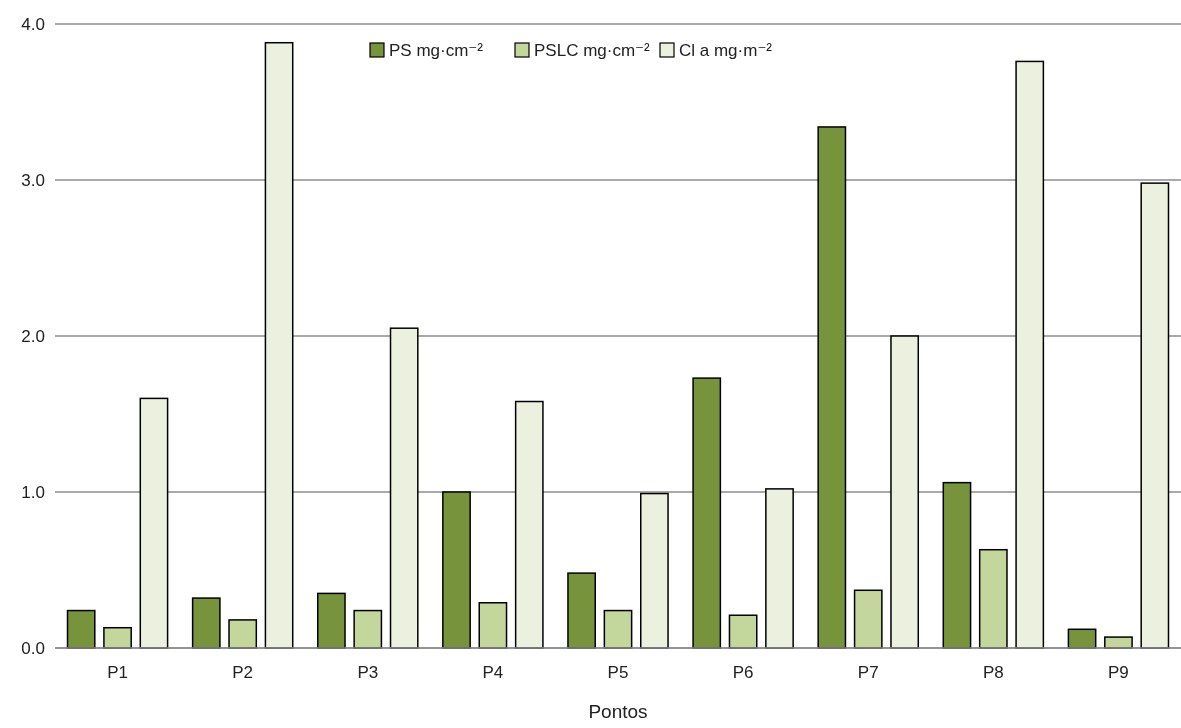  I want to click on x-tick-label: P6, so click(743, 672).